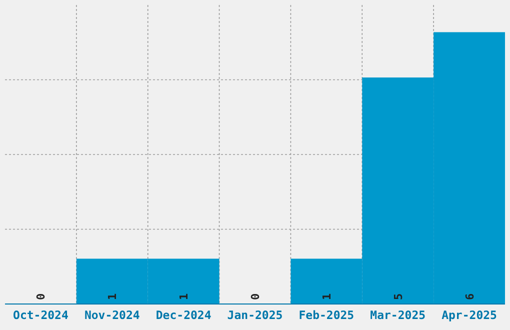 This screenshot has height=330, width=510. I want to click on x-tick-label: Mar-2025, so click(398, 315).